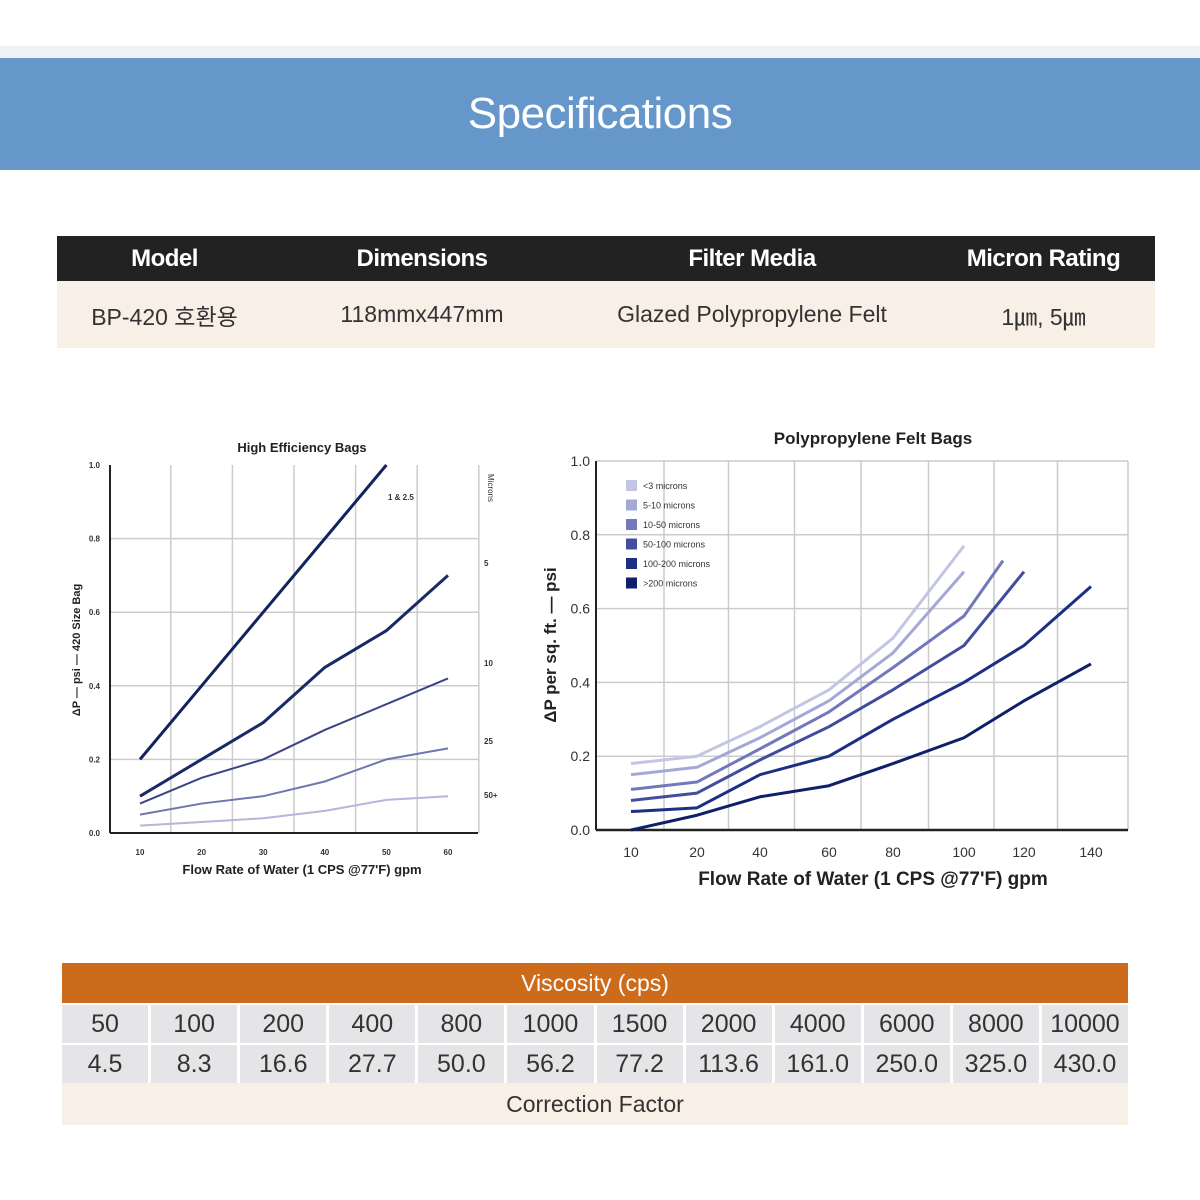 This screenshot has height=1200, width=1200. What do you see at coordinates (669, 506) in the screenshot?
I see `legend-label: 5-10 microns` at bounding box center [669, 506].